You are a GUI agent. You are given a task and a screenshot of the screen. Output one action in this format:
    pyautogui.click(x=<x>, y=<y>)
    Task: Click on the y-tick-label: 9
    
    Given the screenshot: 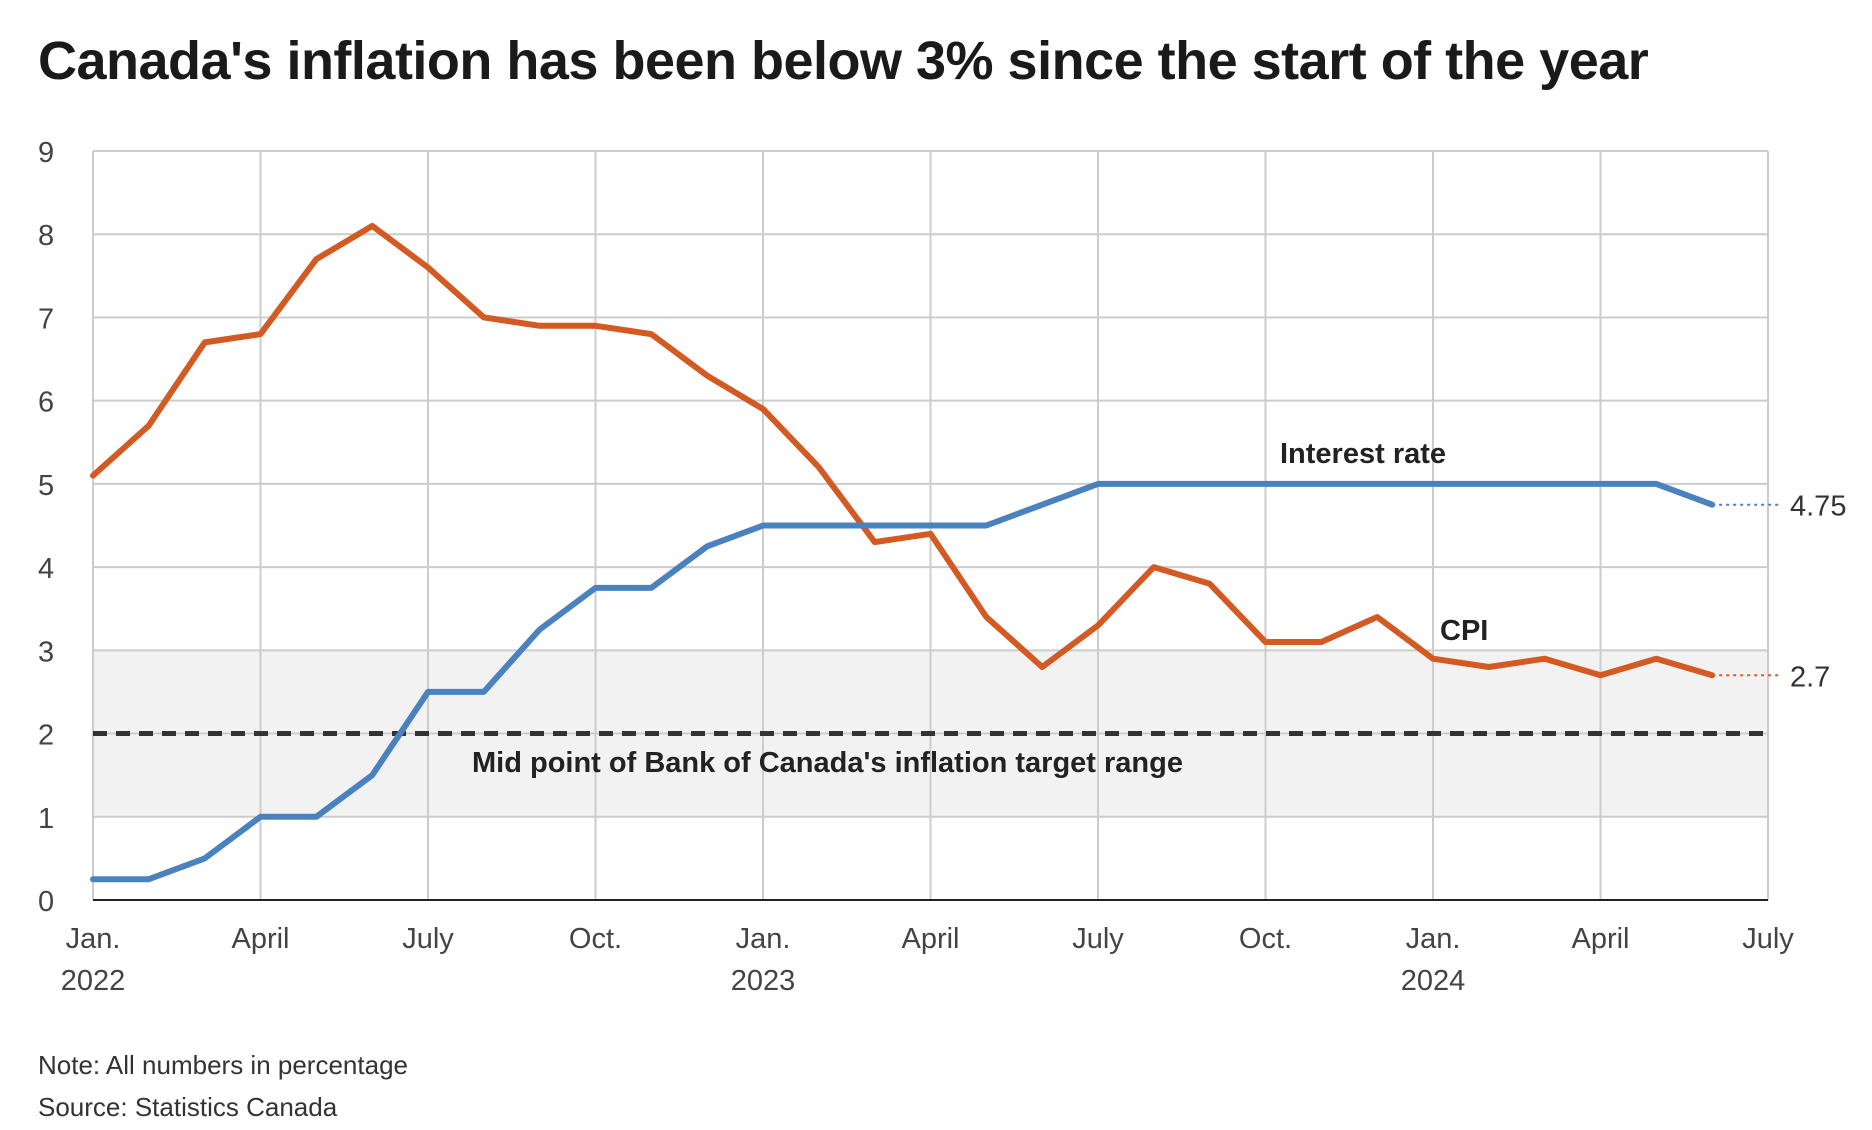 What is the action you would take?
    pyautogui.click(x=46, y=153)
    